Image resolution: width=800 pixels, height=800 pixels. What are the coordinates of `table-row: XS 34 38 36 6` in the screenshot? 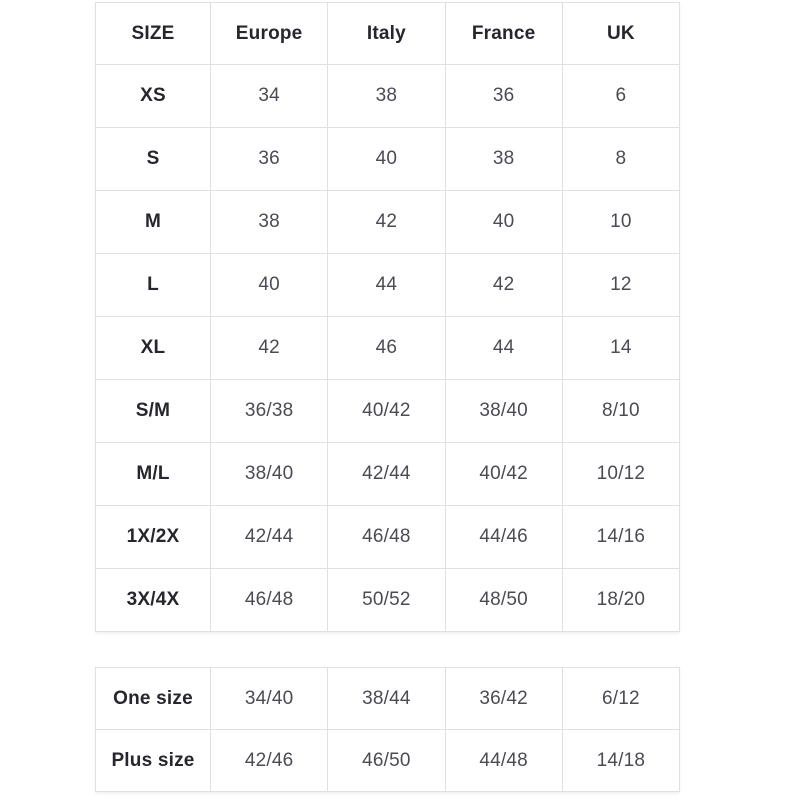 It's located at (388, 96).